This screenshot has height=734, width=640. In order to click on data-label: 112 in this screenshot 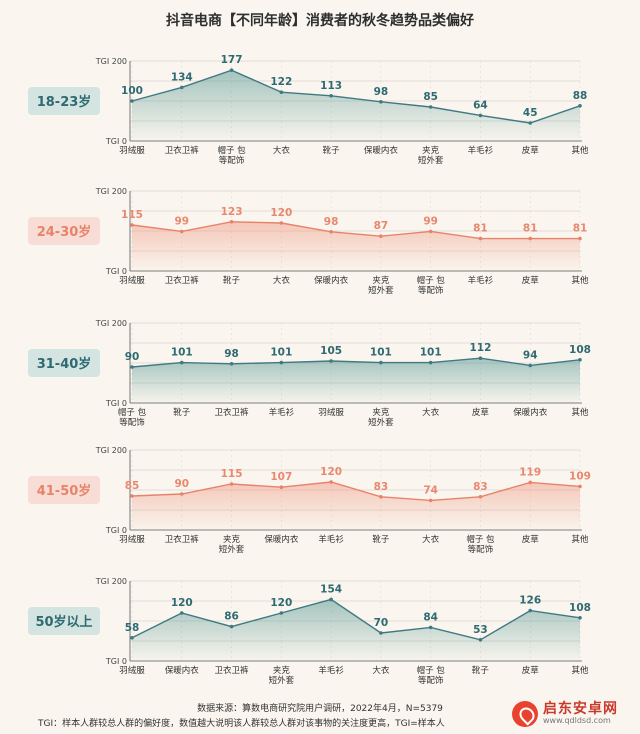, I will do `click(480, 348)`.